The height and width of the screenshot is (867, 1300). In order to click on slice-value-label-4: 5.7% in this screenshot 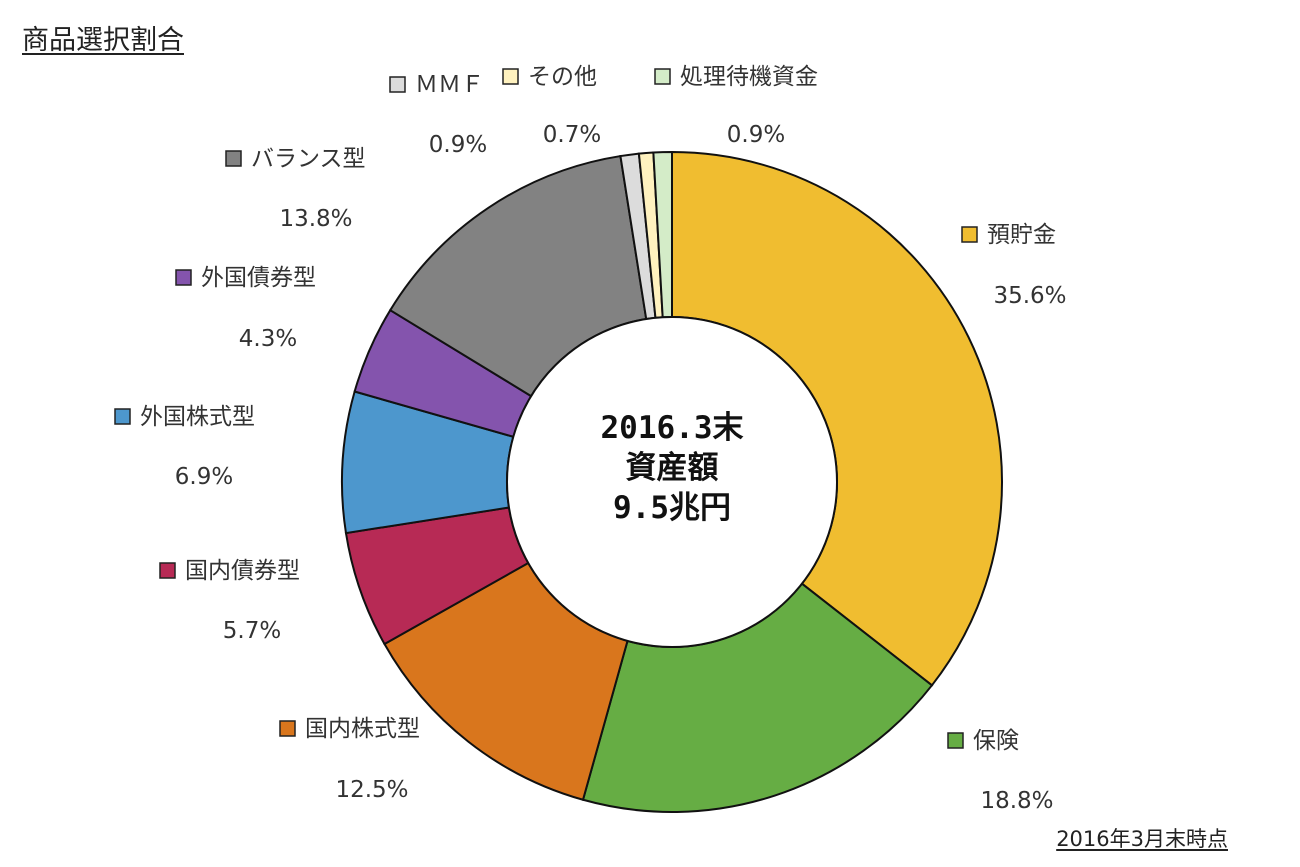, I will do `click(252, 631)`.